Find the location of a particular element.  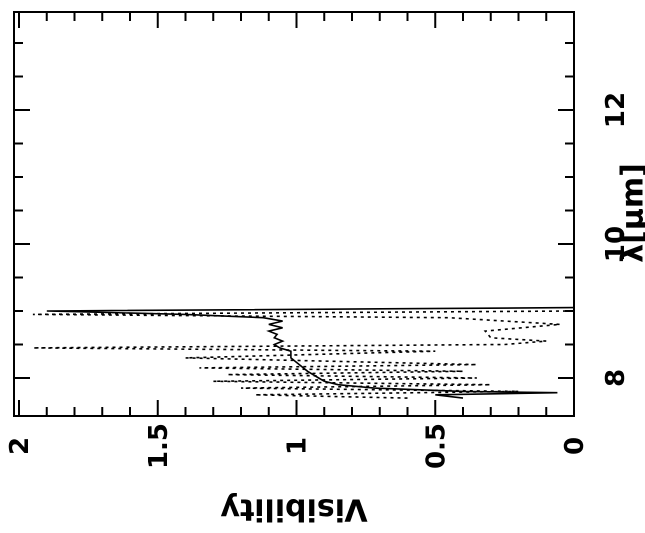

y-tick-label: 1.5 is located at coordinates (159, 446).